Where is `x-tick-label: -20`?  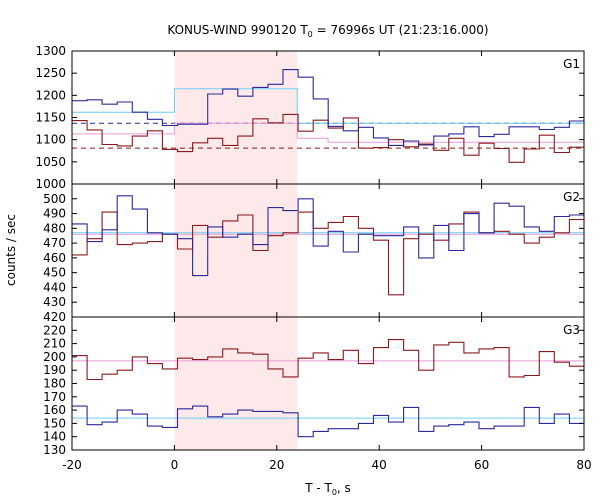
x-tick-label: -20 is located at coordinates (72, 465).